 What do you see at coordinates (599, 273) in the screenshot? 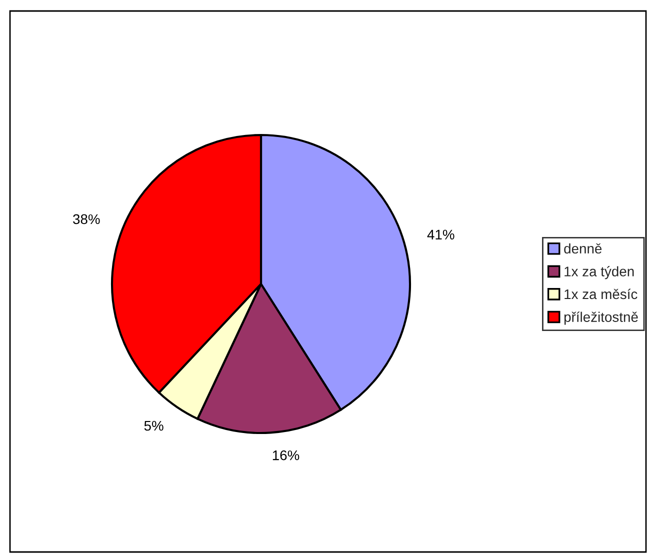
I see `legend-label: 1x za týden` at bounding box center [599, 273].